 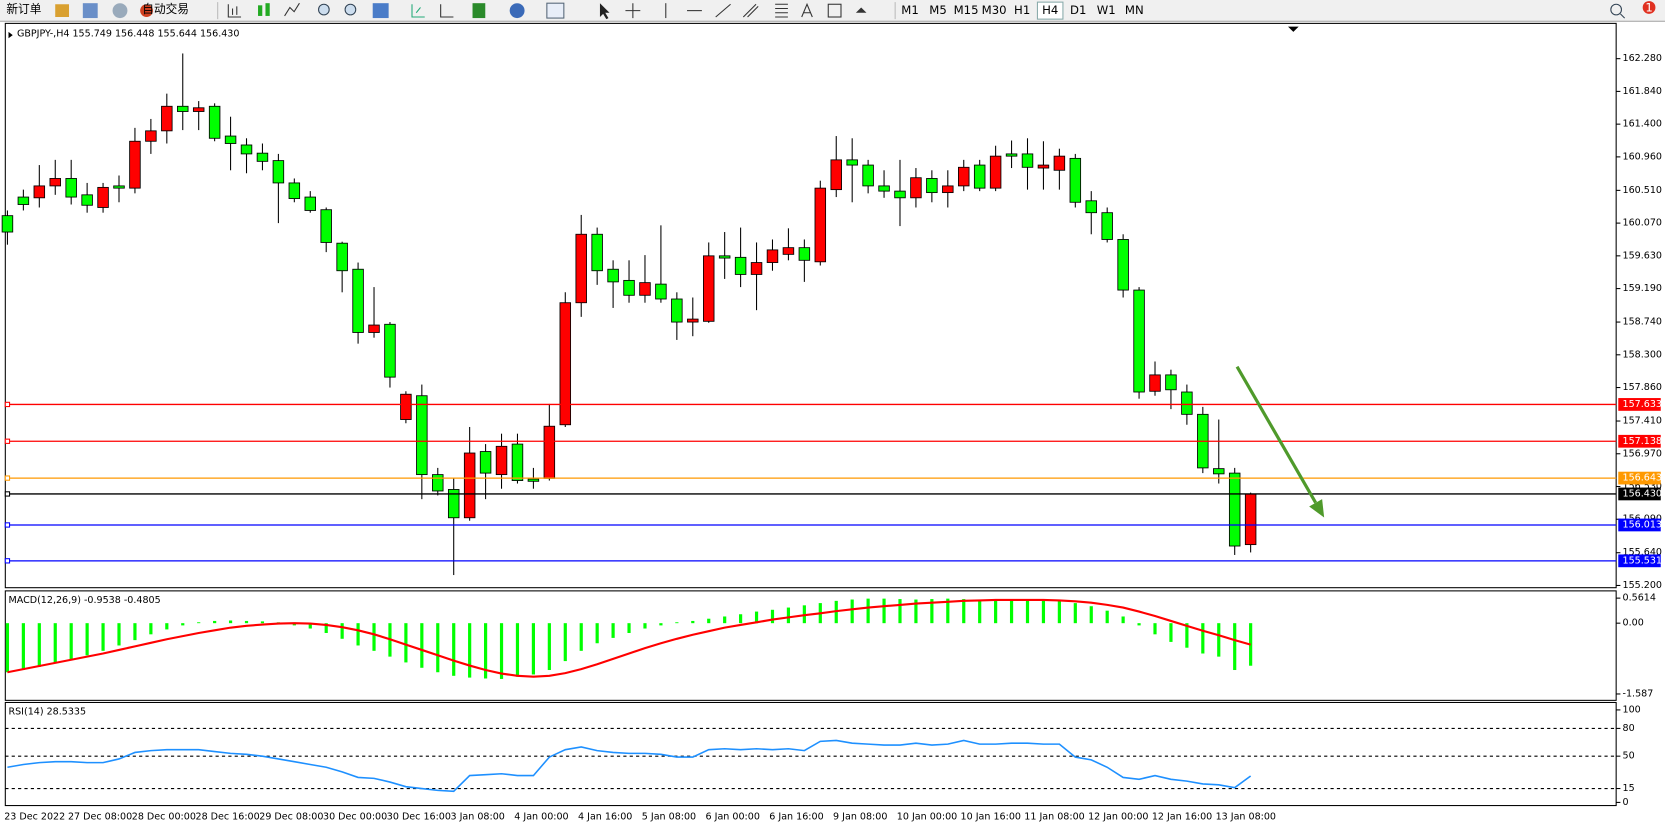 I want to click on level-label: 156.643, so click(x=1642, y=478).